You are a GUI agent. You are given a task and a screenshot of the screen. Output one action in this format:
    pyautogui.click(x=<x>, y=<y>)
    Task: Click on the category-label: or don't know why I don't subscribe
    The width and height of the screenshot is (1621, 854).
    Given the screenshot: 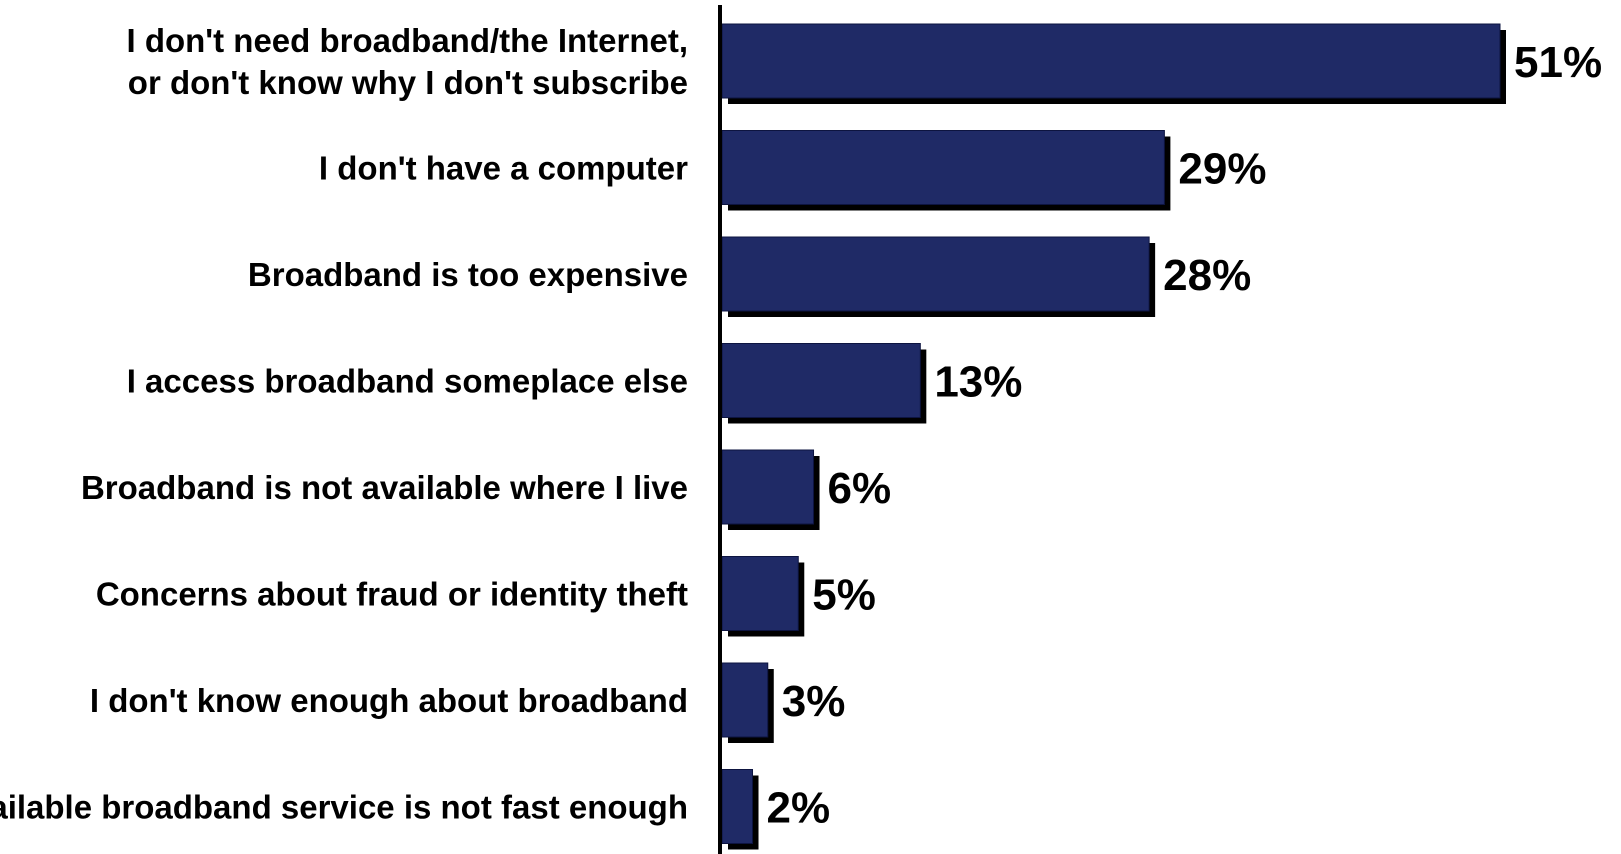 What is the action you would take?
    pyautogui.click(x=408, y=82)
    